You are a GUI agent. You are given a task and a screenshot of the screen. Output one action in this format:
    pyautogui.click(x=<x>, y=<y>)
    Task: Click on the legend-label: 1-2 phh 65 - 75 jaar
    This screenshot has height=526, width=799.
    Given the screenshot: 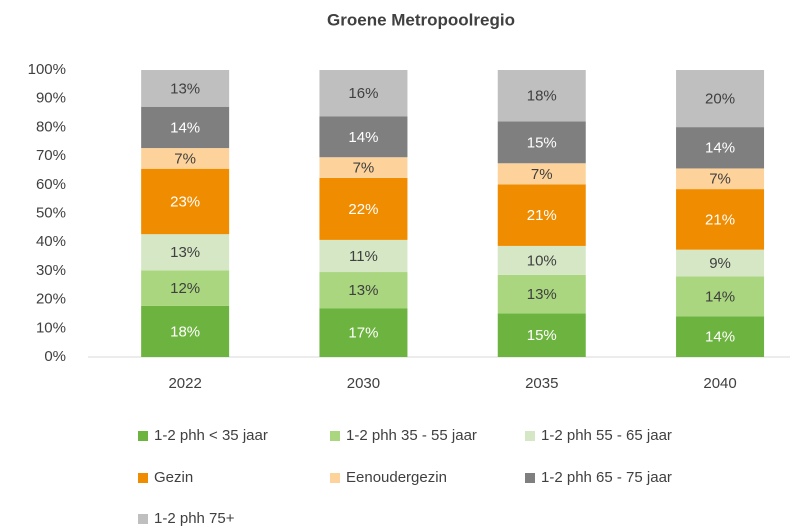 What is the action you would take?
    pyautogui.click(x=606, y=477)
    